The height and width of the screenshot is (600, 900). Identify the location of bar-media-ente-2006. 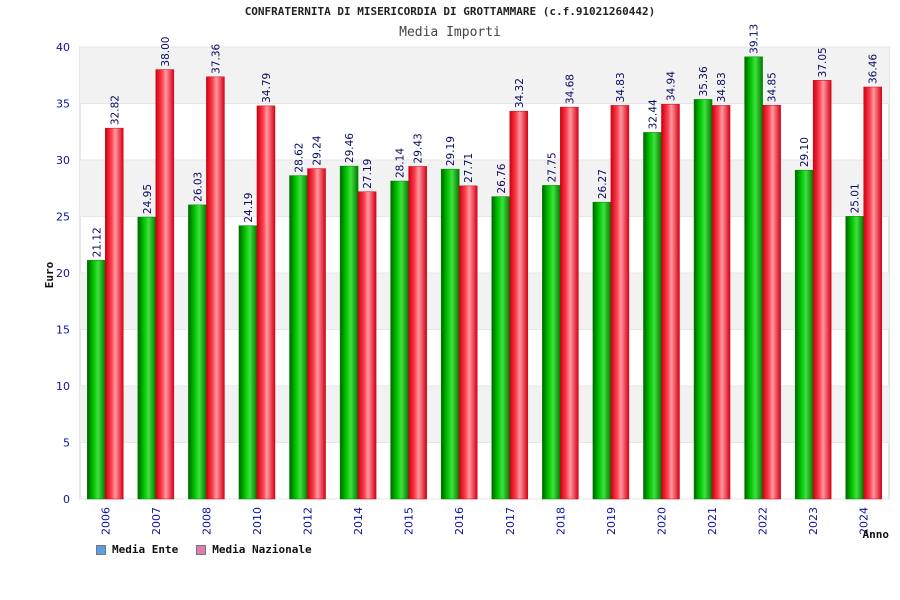
(96, 380).